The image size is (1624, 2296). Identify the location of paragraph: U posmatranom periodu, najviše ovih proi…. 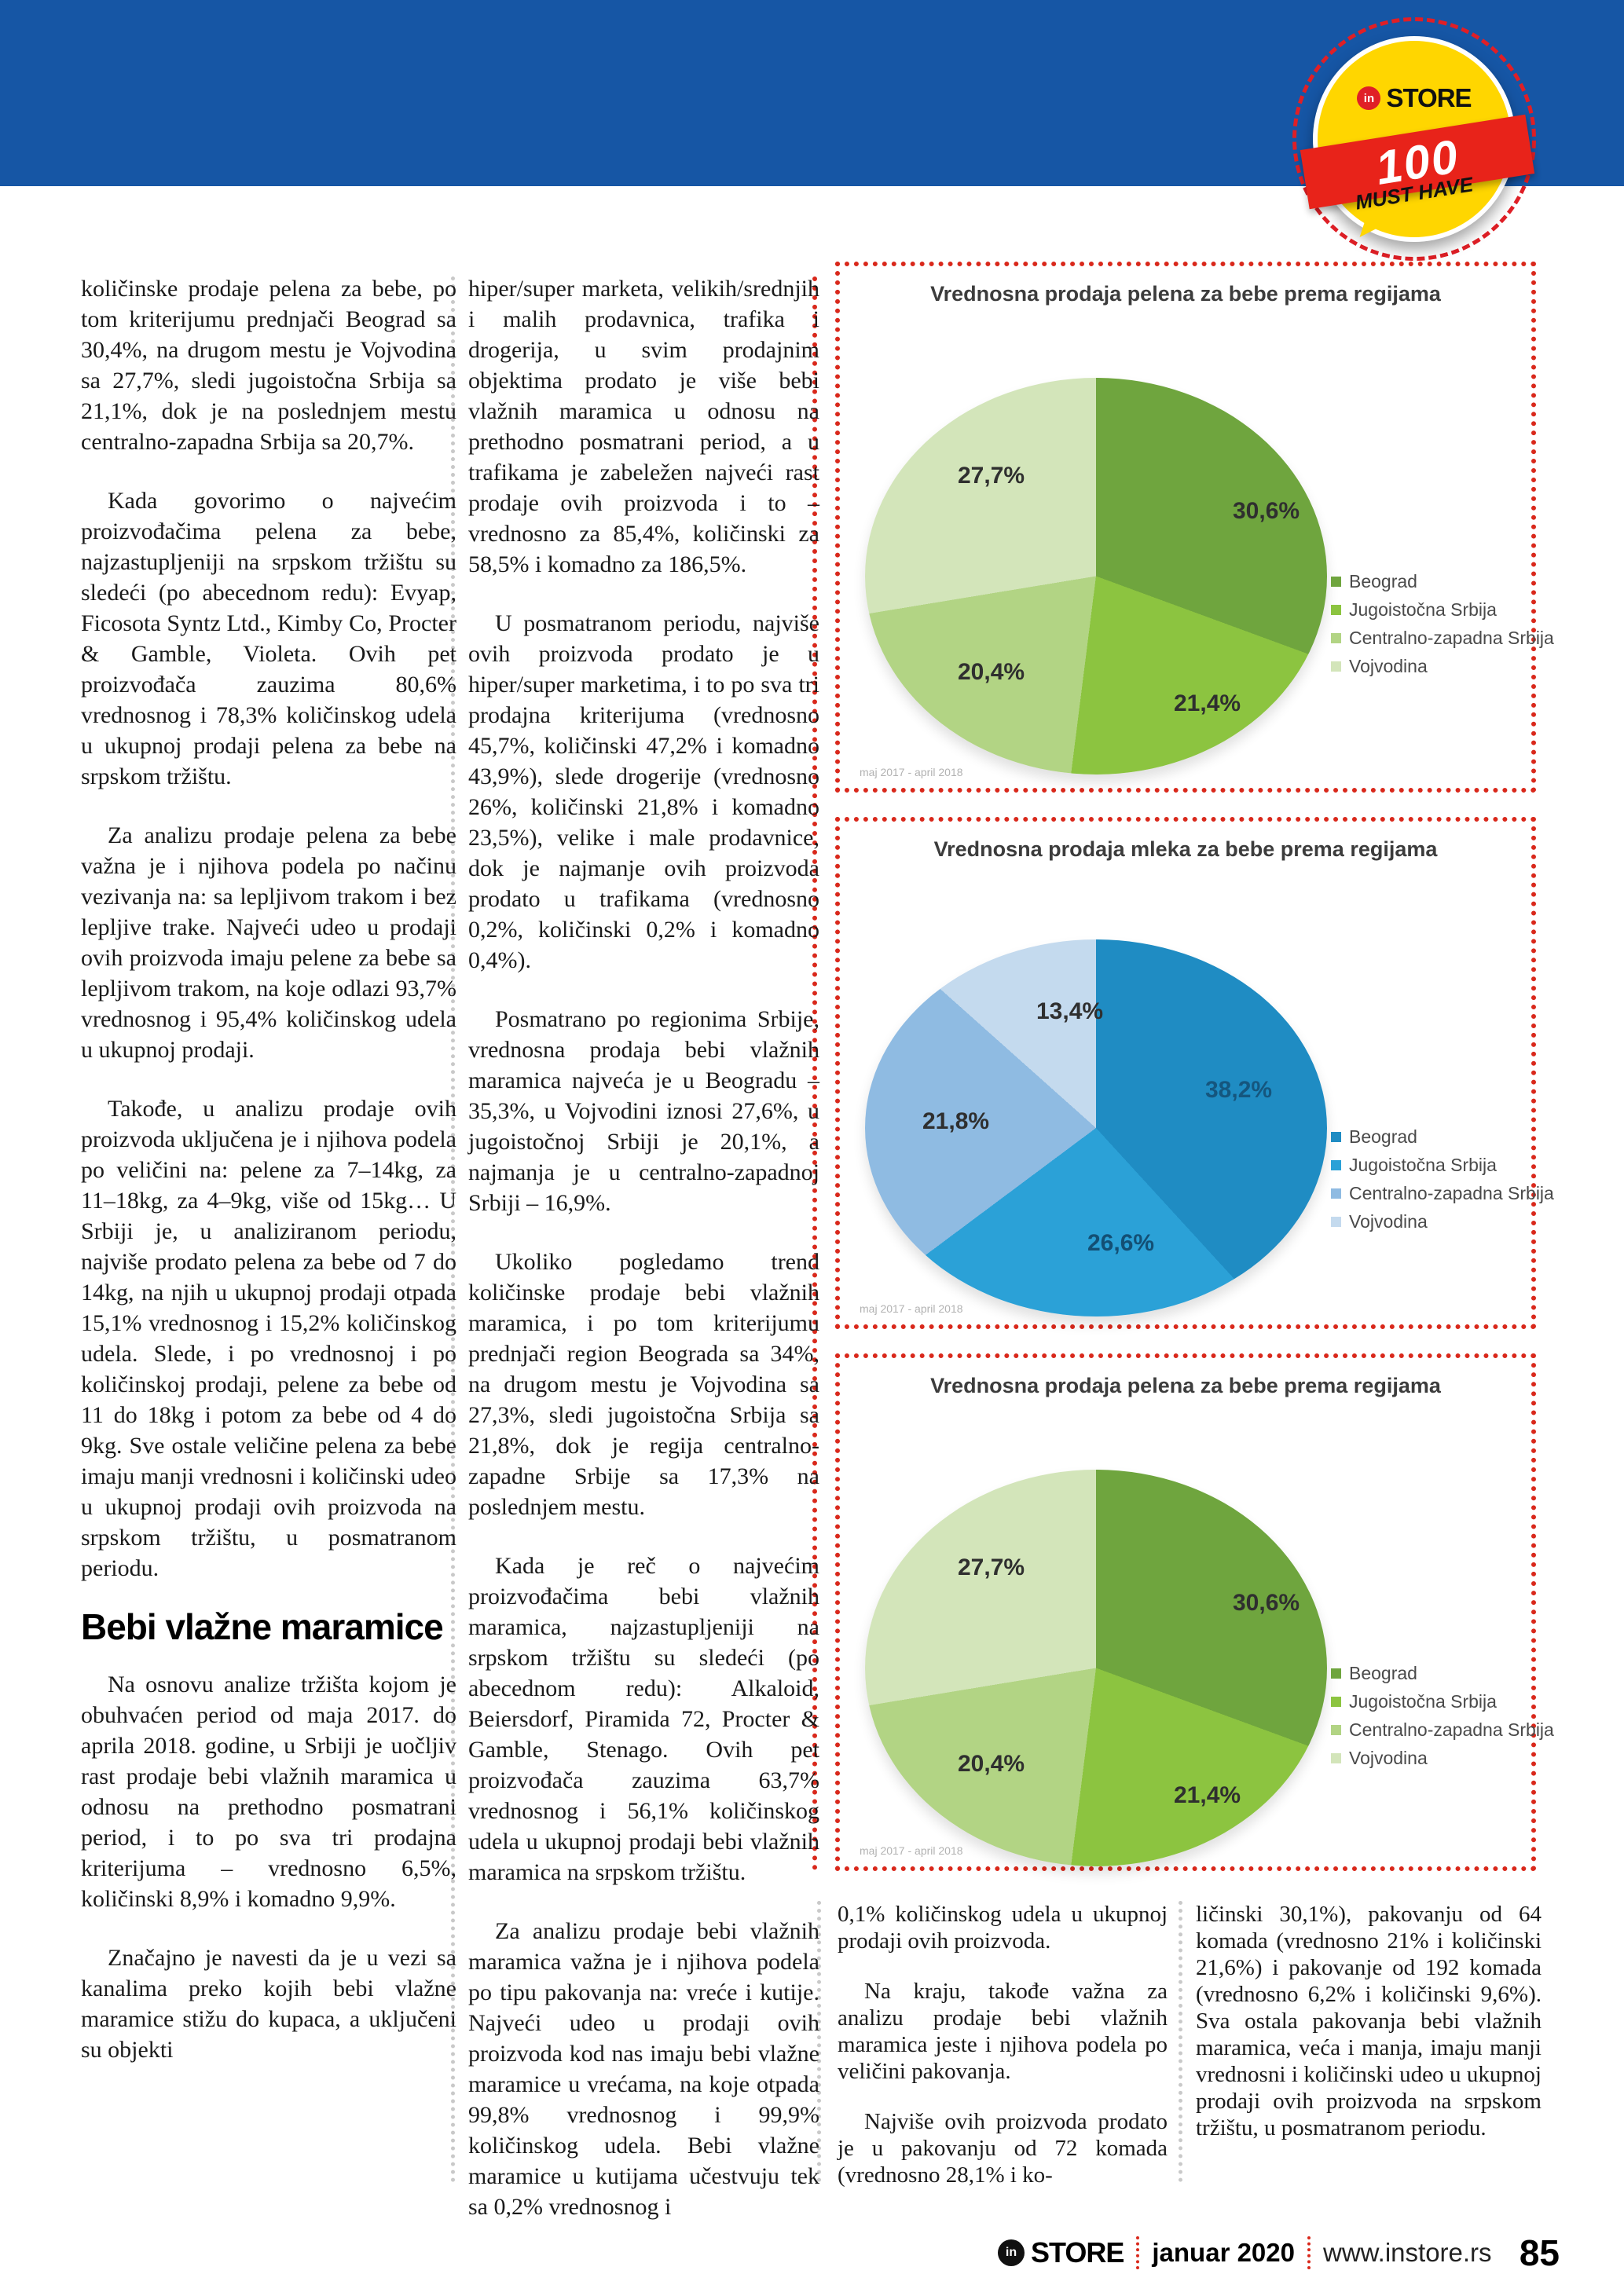
(643, 791).